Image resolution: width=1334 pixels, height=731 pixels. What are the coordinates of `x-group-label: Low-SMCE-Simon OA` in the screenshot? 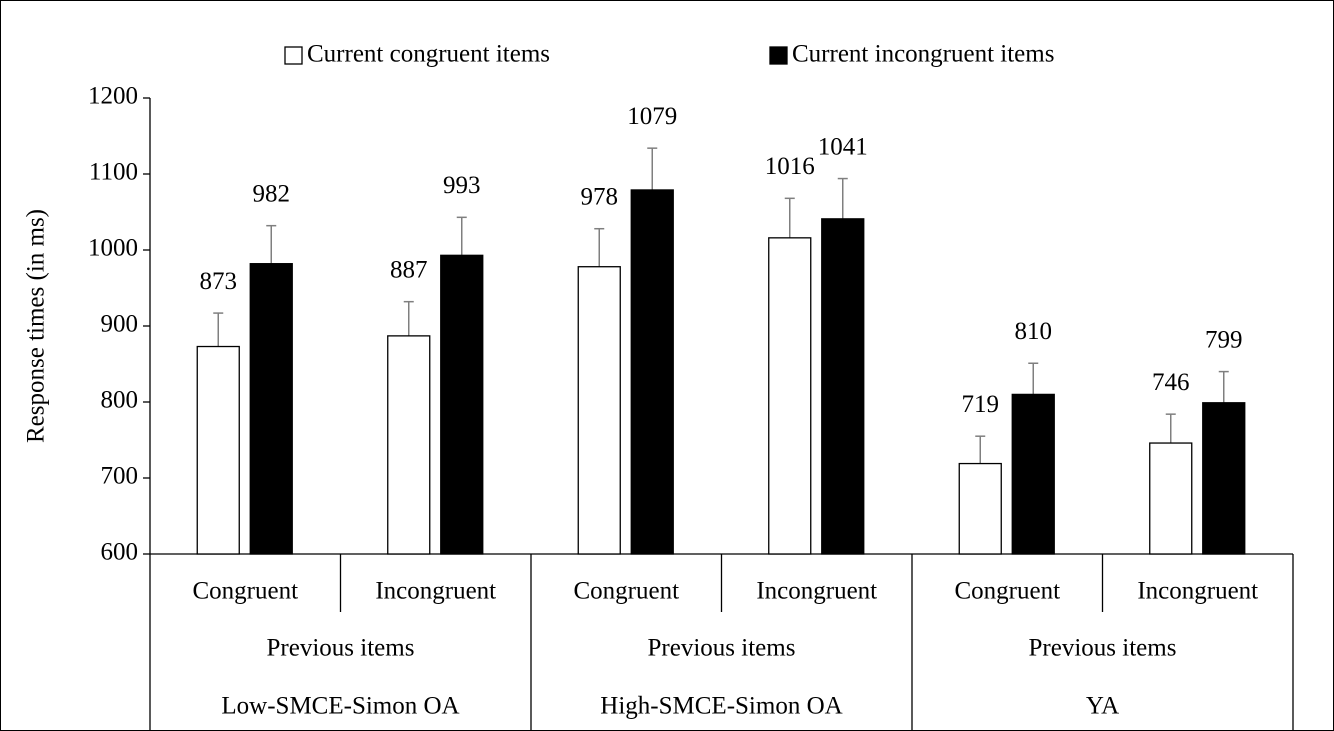 It's located at (340, 706).